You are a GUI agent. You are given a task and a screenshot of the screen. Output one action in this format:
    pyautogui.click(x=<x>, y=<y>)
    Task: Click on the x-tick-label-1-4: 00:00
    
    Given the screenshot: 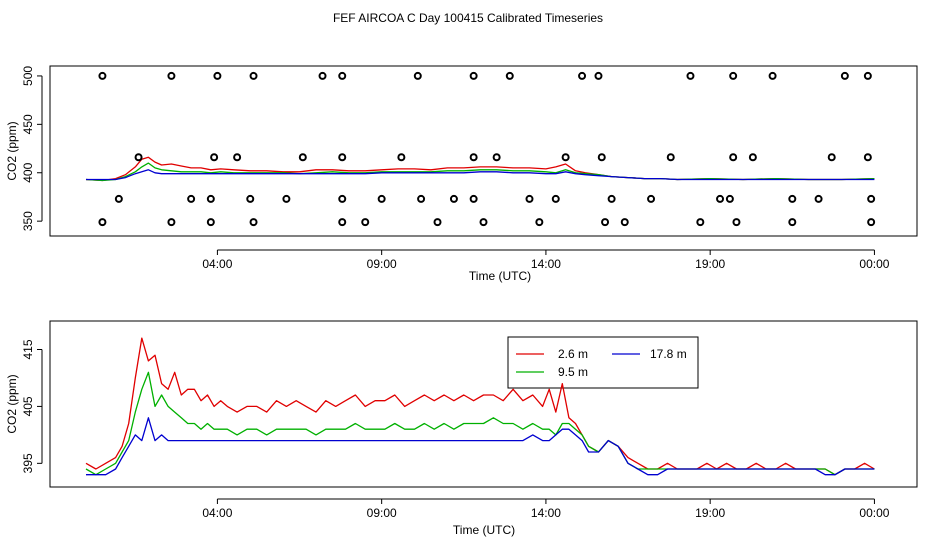 What is the action you would take?
    pyautogui.click(x=874, y=513)
    